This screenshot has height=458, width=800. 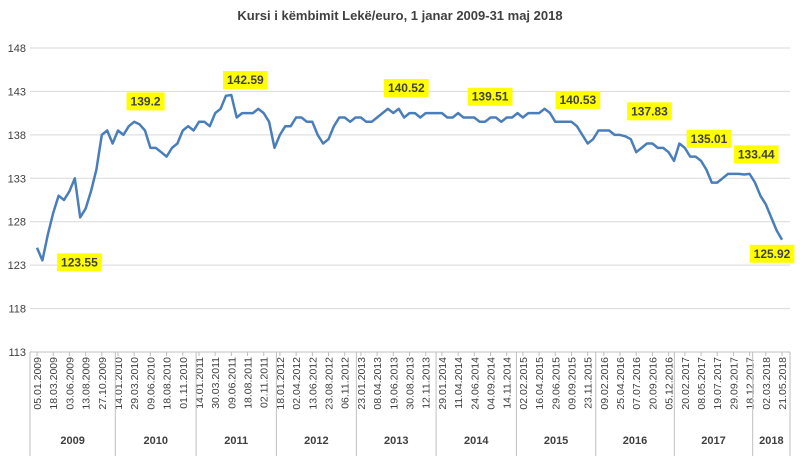 What do you see at coordinates (378, 383) in the screenshot?
I see `x-tick-label: 08.04.2013` at bounding box center [378, 383].